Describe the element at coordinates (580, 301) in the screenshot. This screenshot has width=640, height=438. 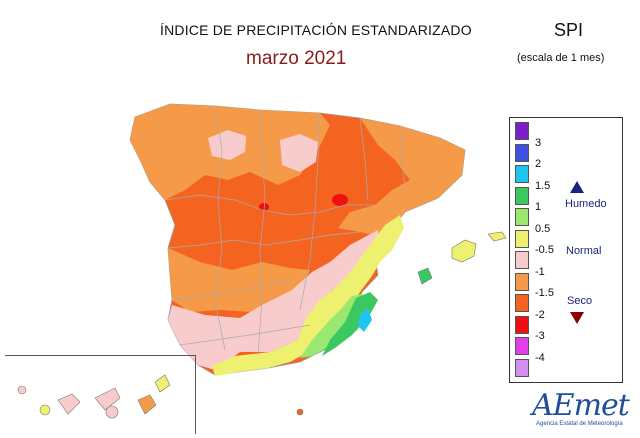
I see `category-dry: Seco` at that location.